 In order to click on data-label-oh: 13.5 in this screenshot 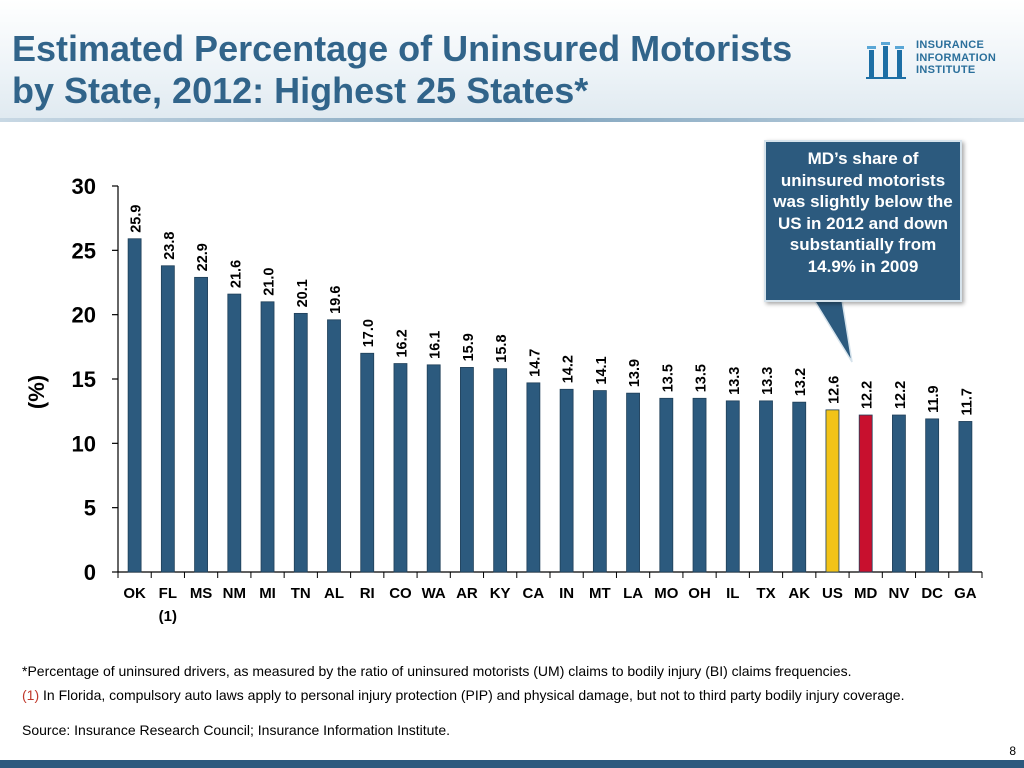, I will do `click(702, 378)`.